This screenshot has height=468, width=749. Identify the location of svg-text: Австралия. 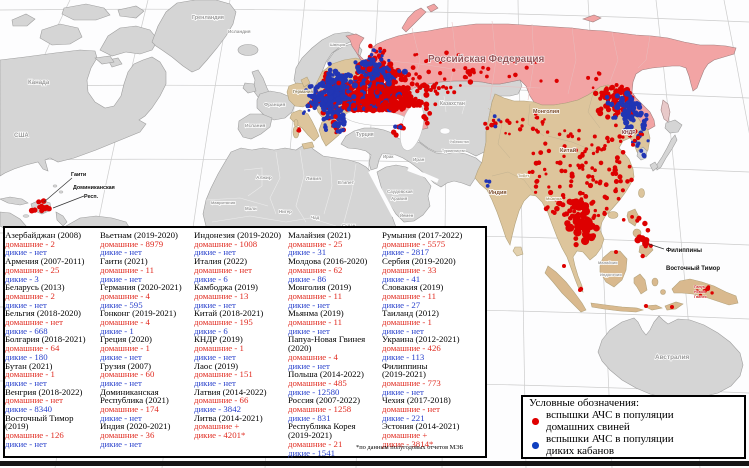
(672, 357).